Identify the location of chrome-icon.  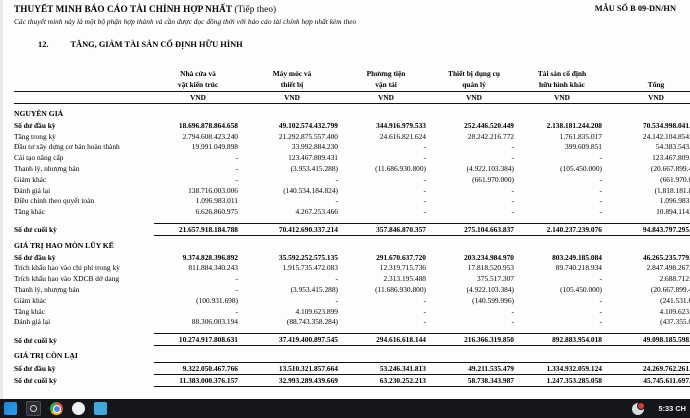
(56, 408).